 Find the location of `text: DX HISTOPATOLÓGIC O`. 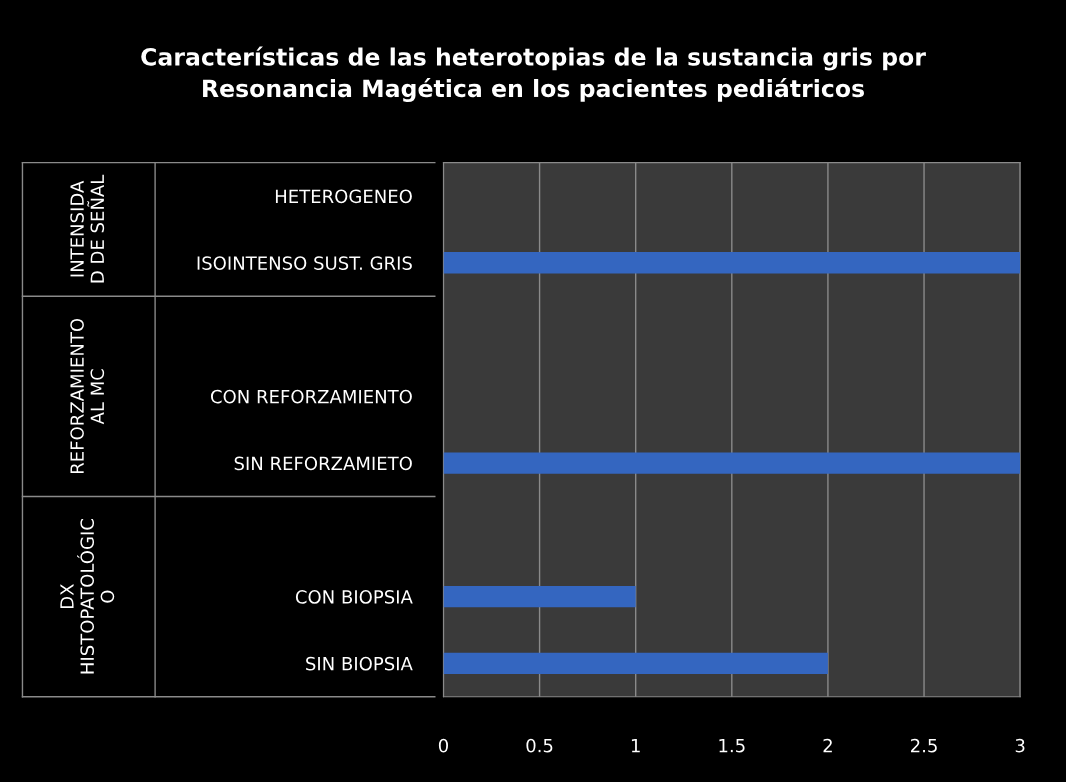

text: DX HISTOPATOLÓGIC O is located at coordinates (87, 596).